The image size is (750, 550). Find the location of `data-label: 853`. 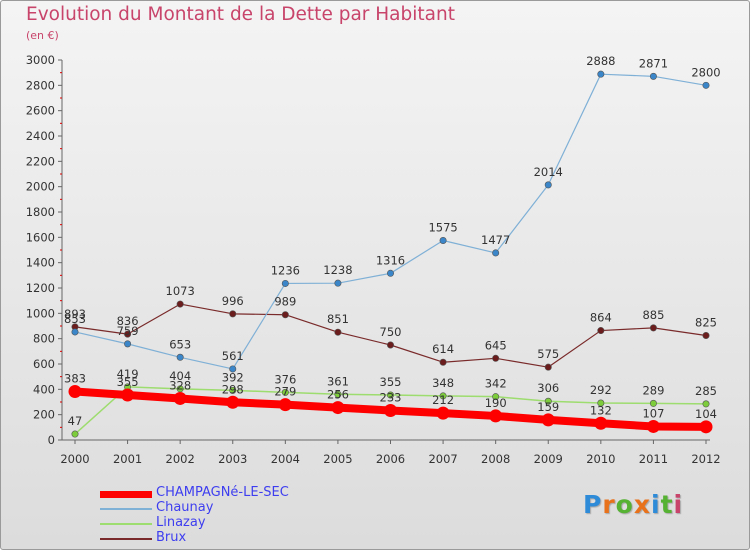

data-label: 853 is located at coordinates (75, 319).